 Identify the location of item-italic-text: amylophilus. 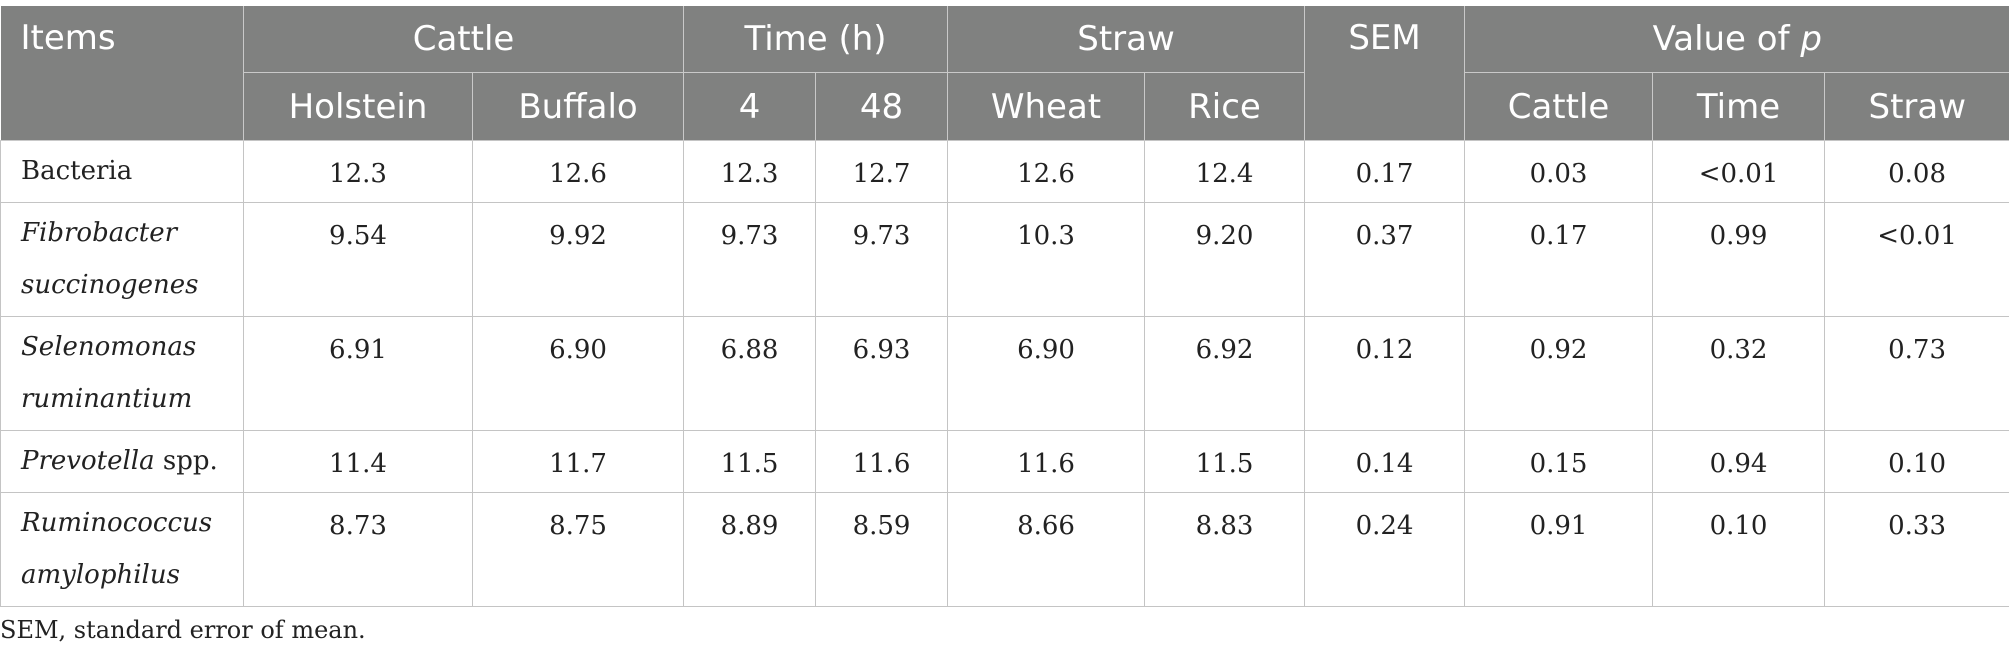
(100, 575).